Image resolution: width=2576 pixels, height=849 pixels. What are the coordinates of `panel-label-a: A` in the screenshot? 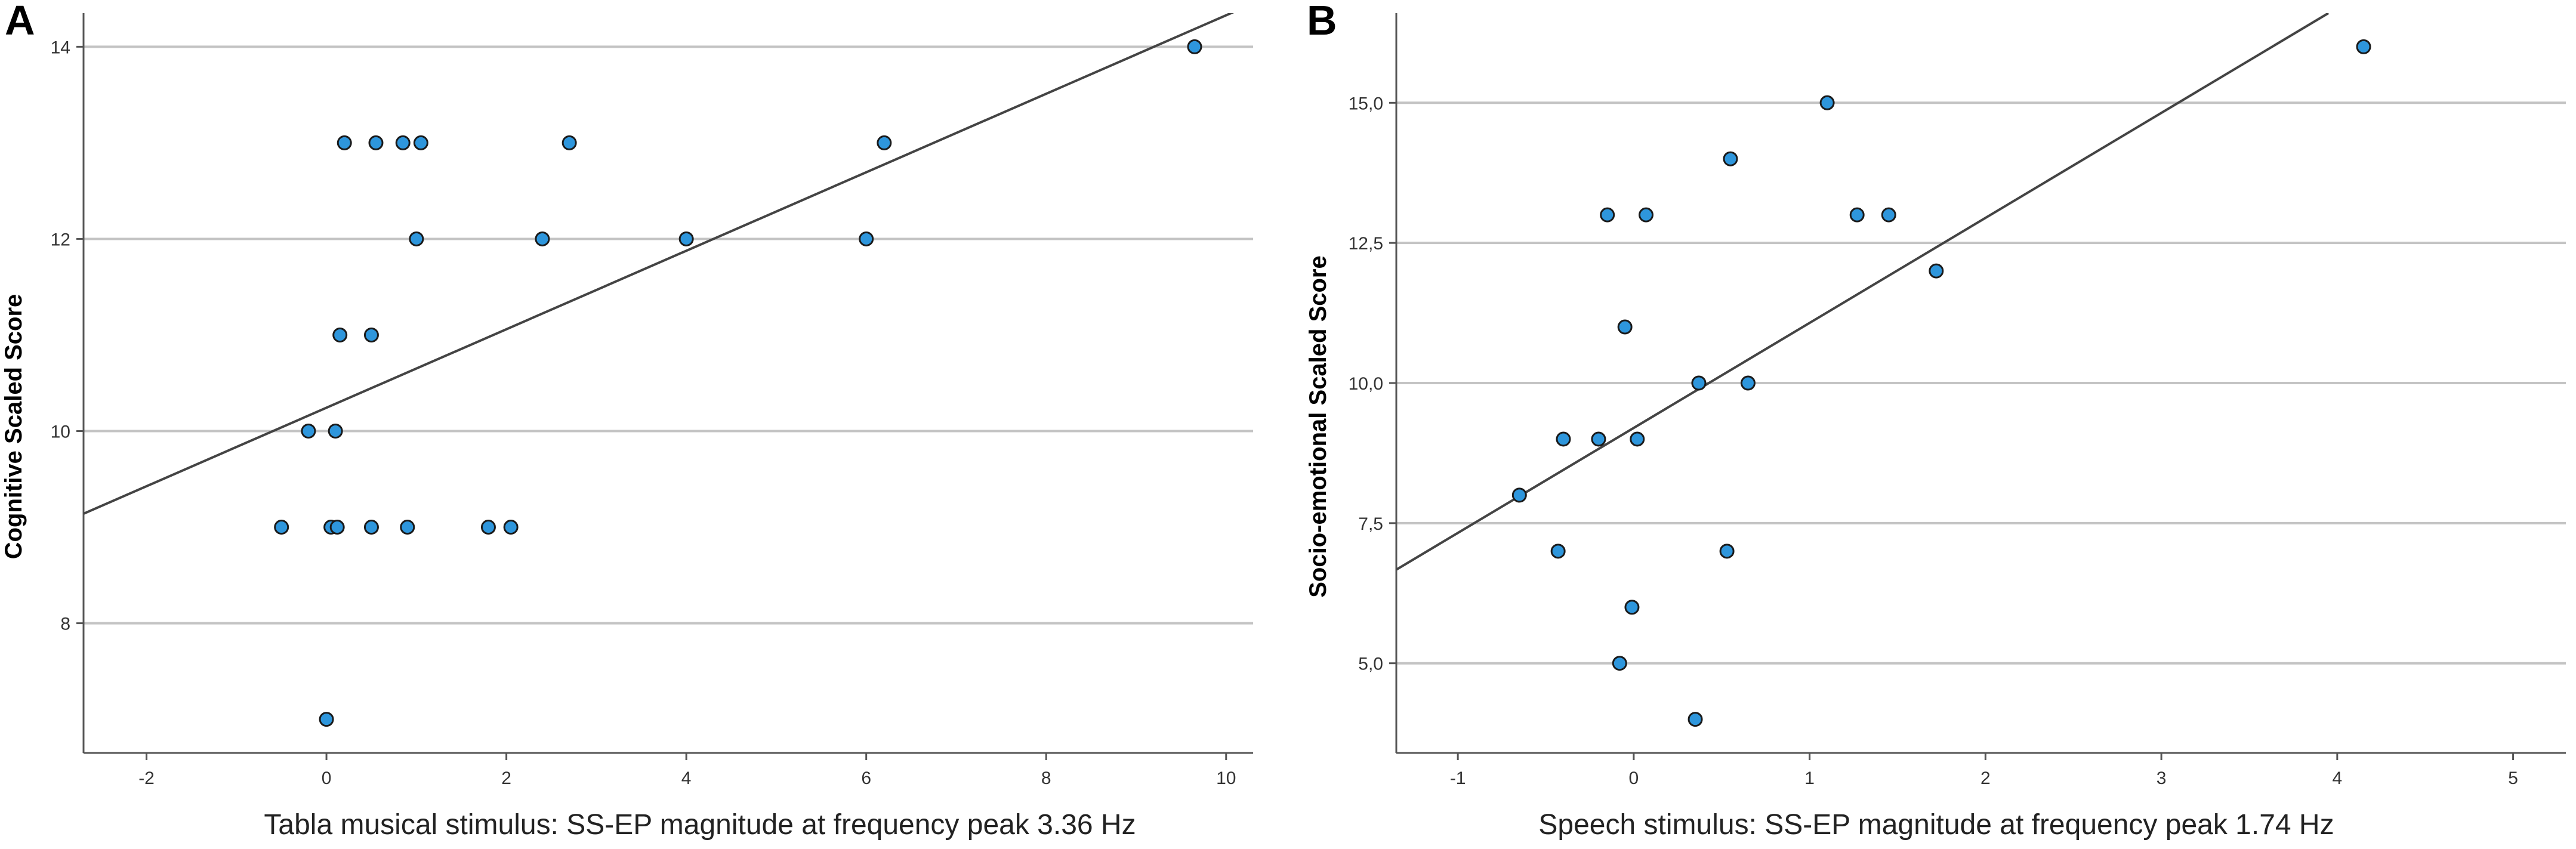 It's located at (20, 22).